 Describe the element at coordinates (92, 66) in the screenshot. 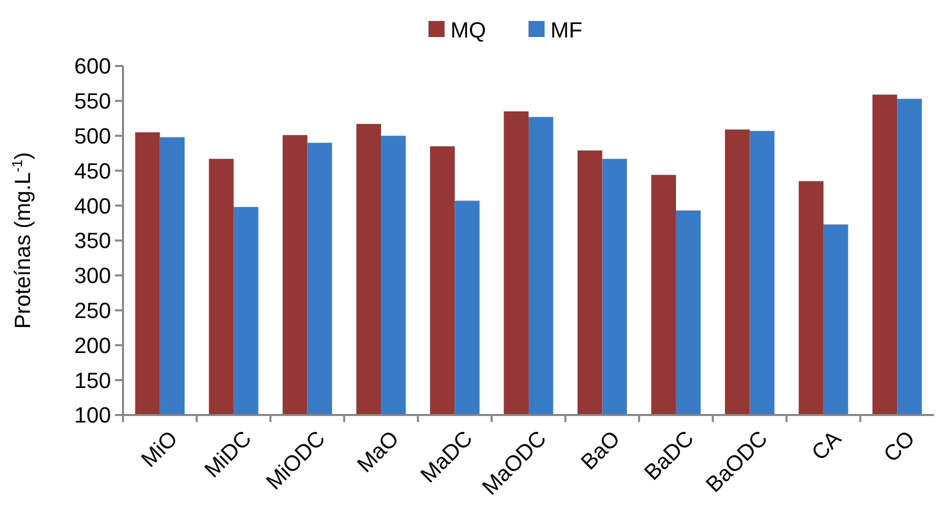

I see `y-tick-label: 600` at that location.